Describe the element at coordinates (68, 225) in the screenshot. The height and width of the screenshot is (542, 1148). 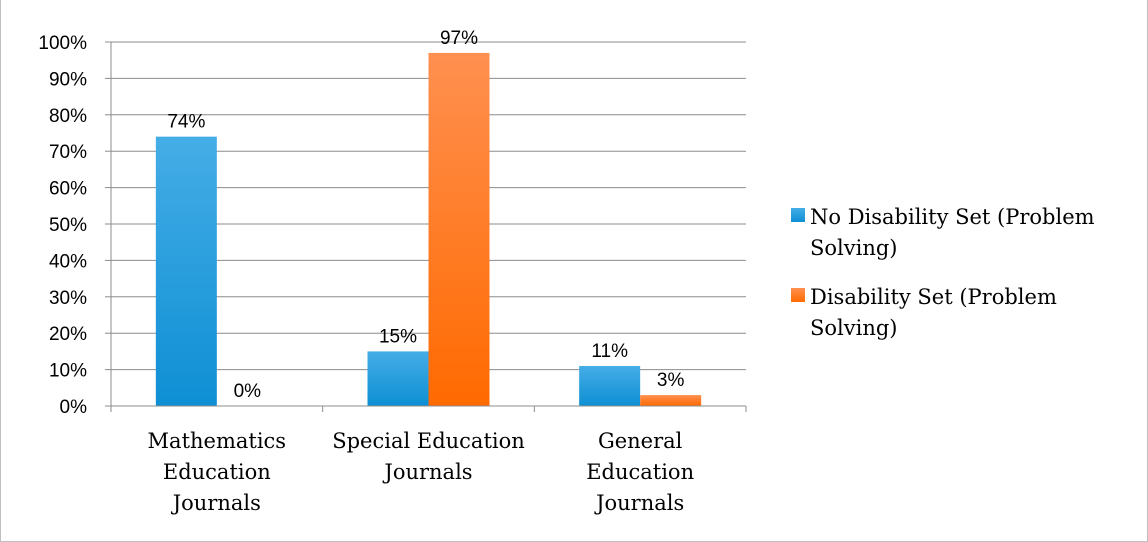
I see `y-tick-label: 50%` at that location.